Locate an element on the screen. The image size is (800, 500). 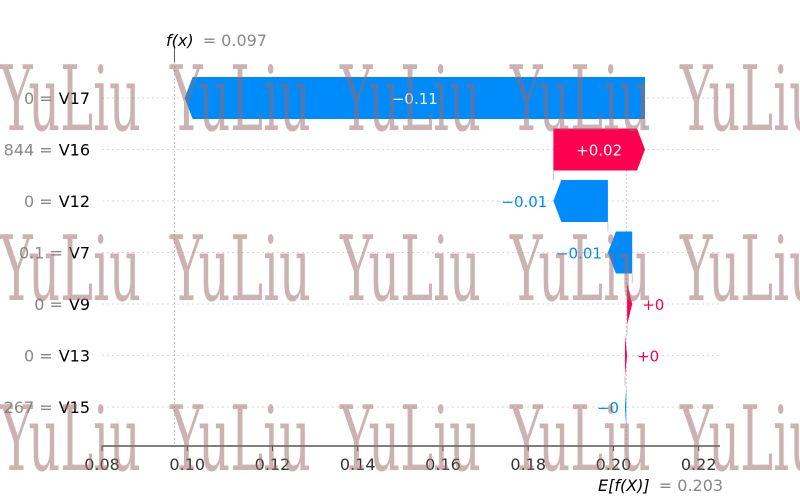
base-annotation: E[f(X)] = 0.203 is located at coordinates (660, 485).